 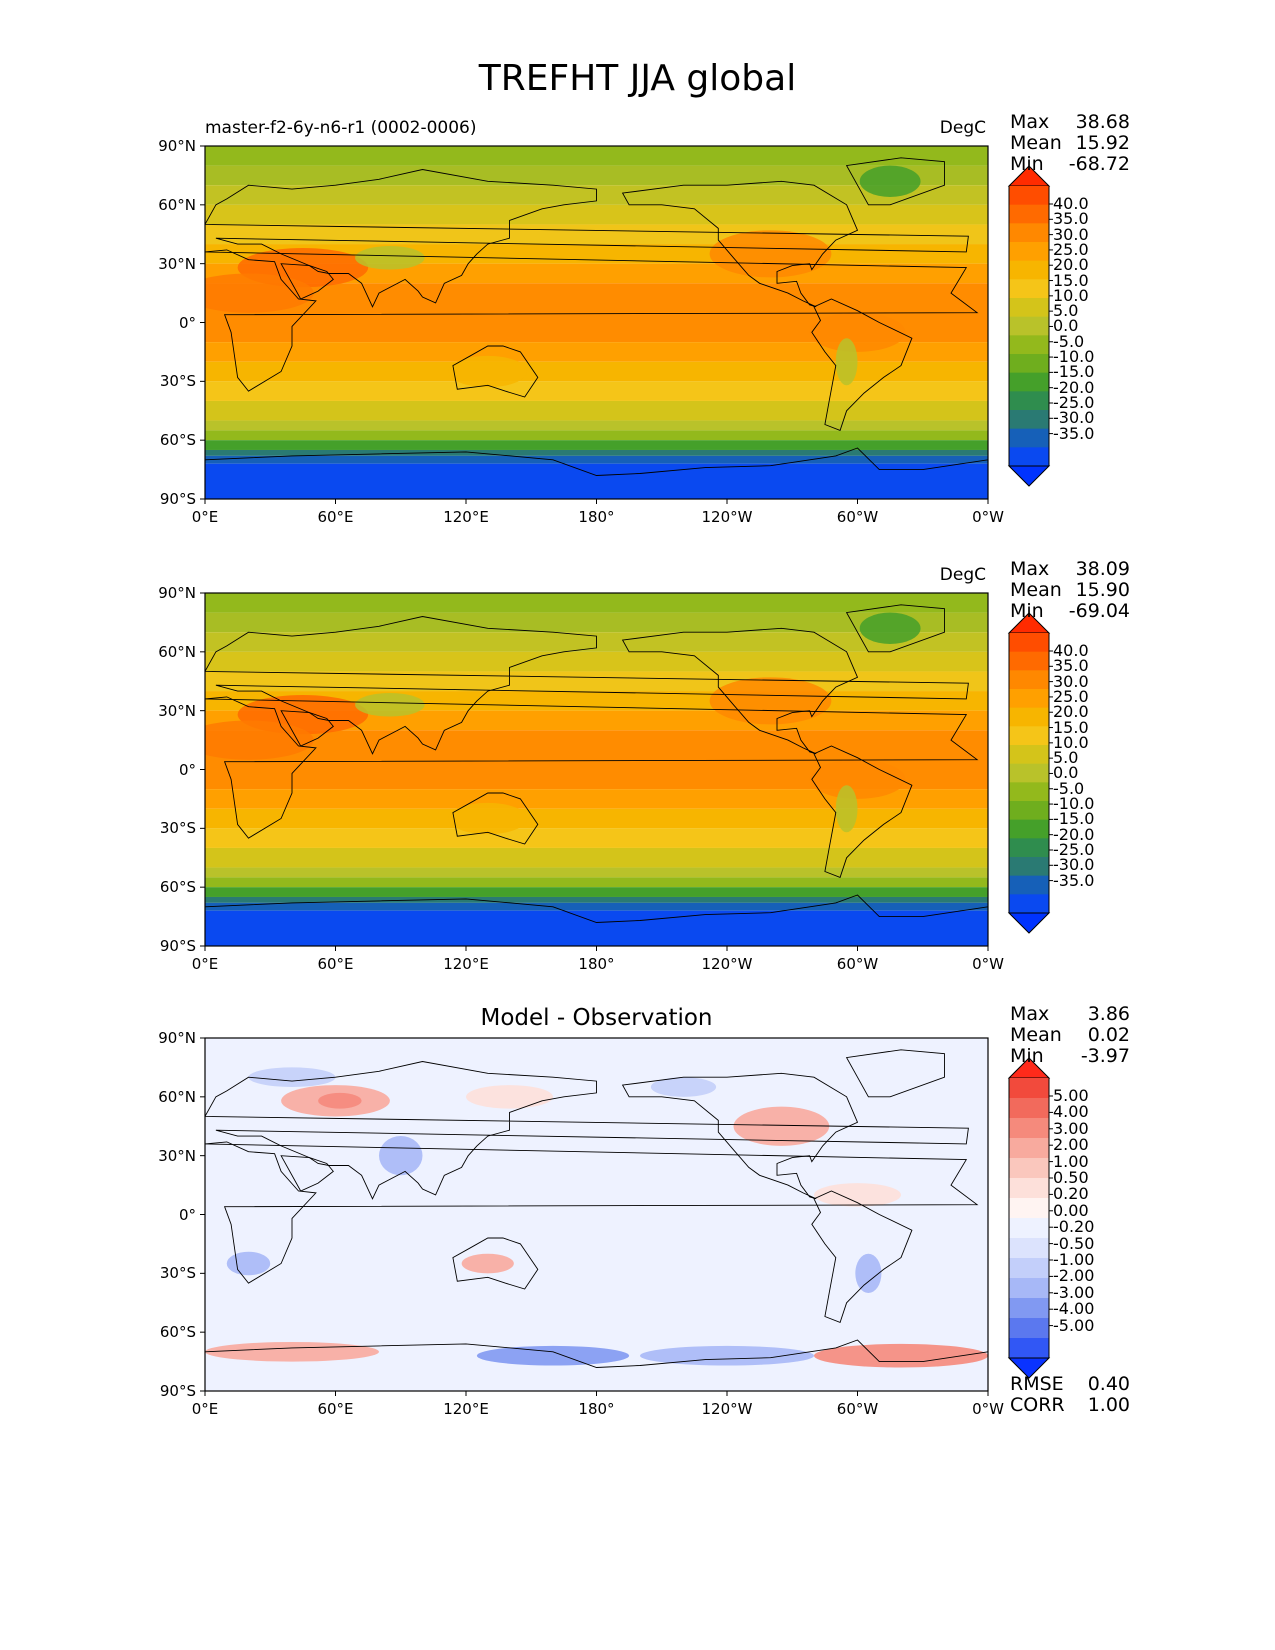 What do you see at coordinates (1074, 1309) in the screenshot?
I see `colorbar-tick-label: -4.00` at bounding box center [1074, 1309].